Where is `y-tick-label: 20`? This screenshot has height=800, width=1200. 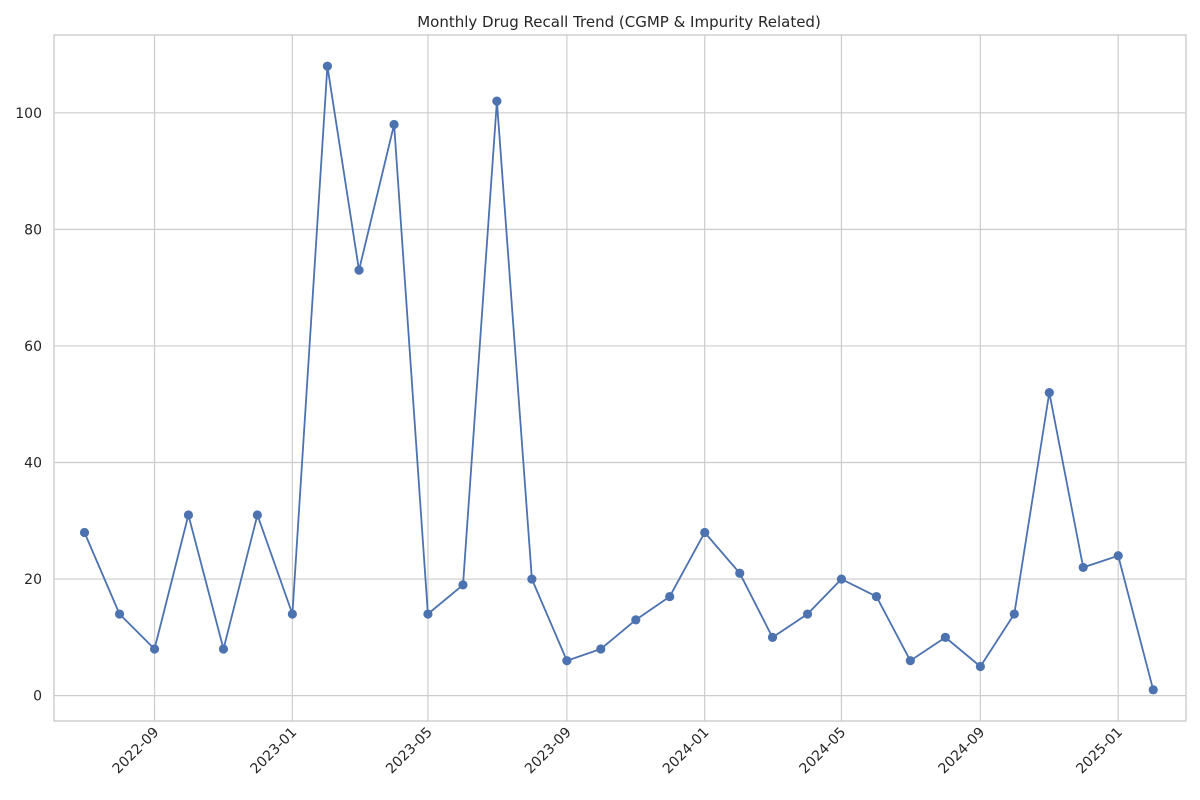
y-tick-label: 20 is located at coordinates (33, 580).